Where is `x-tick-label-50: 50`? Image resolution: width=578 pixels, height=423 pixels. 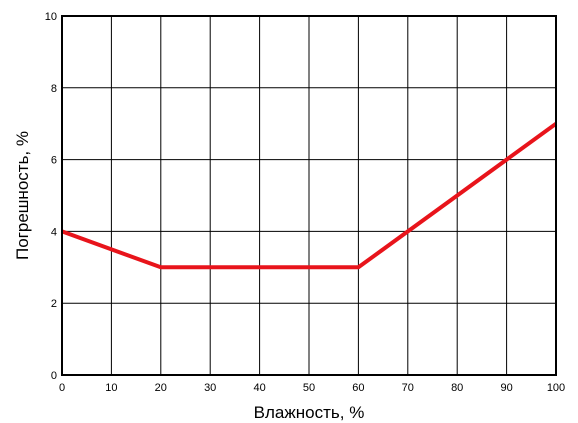
x-tick-label-50: 50 is located at coordinates (309, 388).